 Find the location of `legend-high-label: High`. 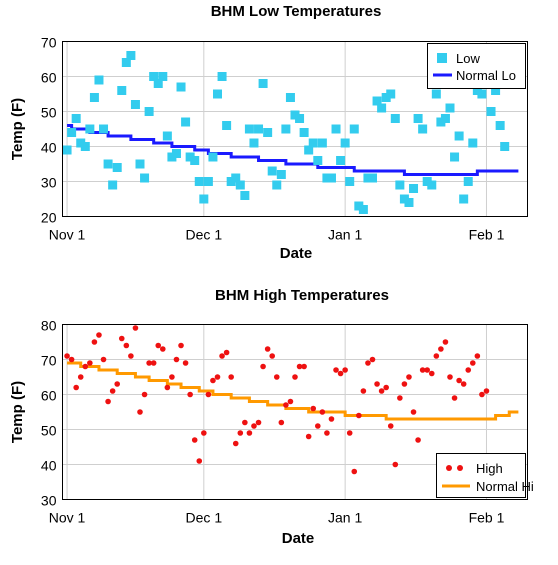

legend-high-label: High is located at coordinates (489, 468).